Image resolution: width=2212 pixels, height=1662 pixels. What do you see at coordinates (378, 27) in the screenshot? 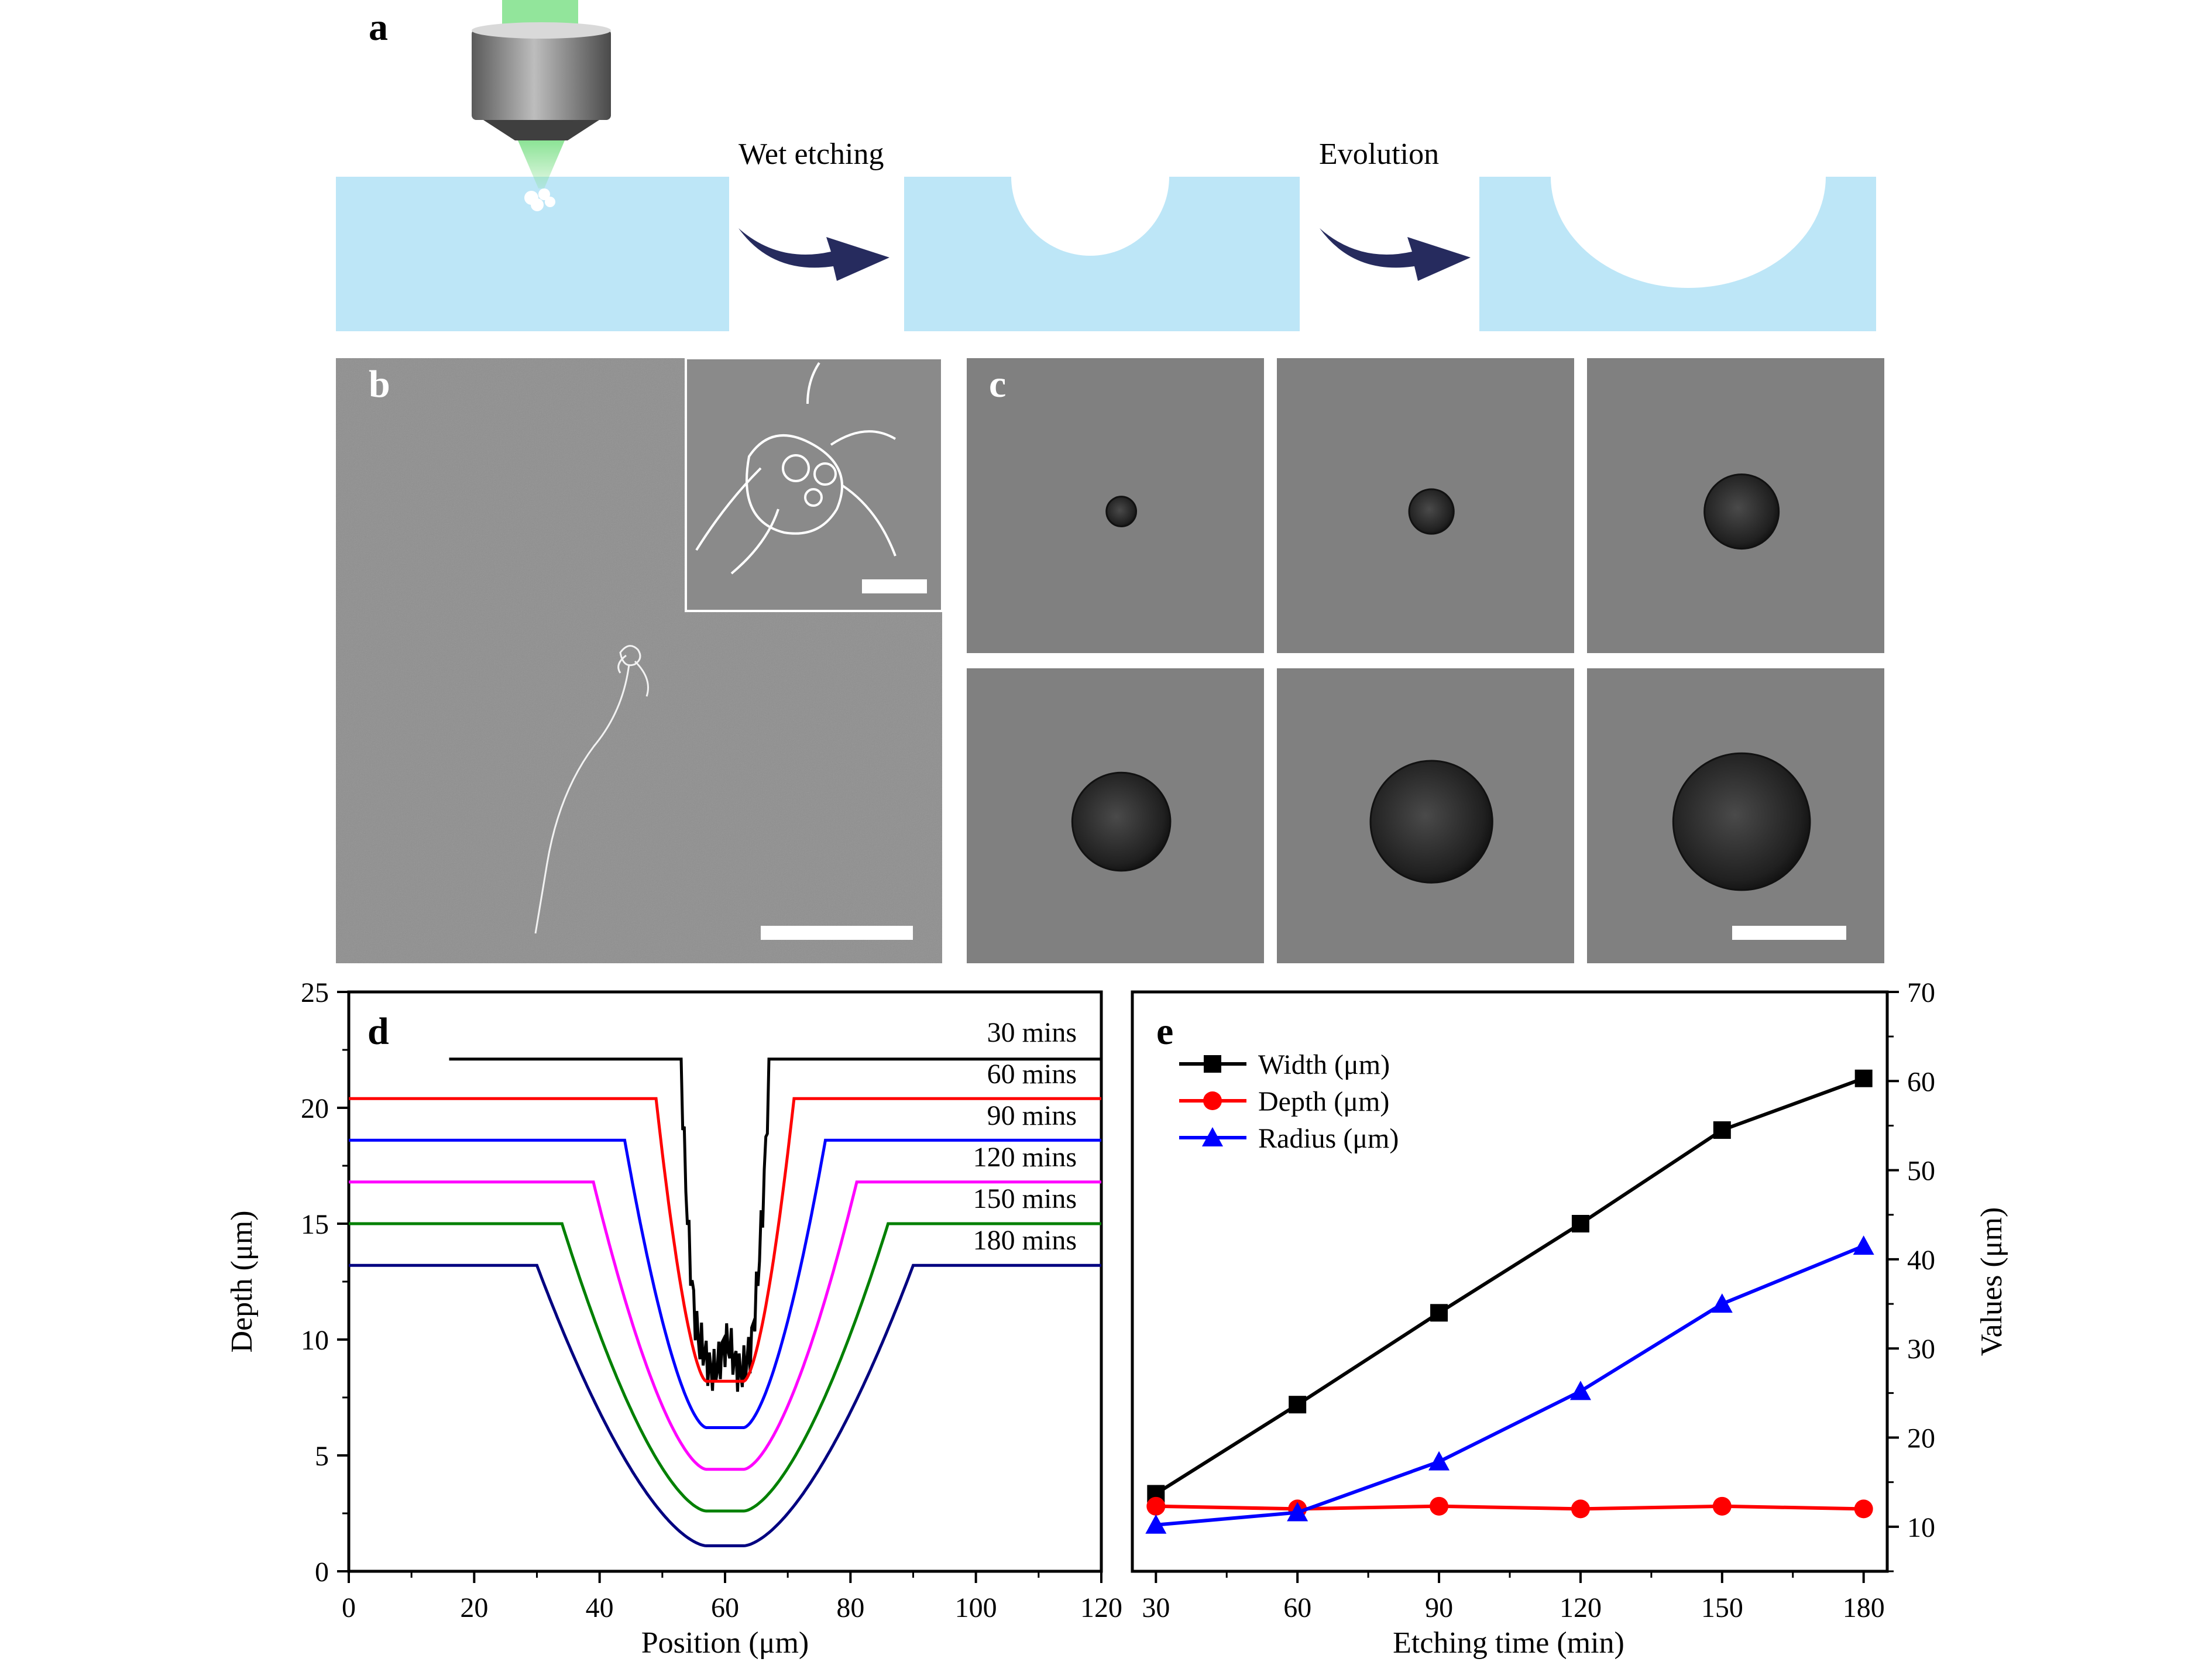
I see `panel-a-label: a` at bounding box center [378, 27].